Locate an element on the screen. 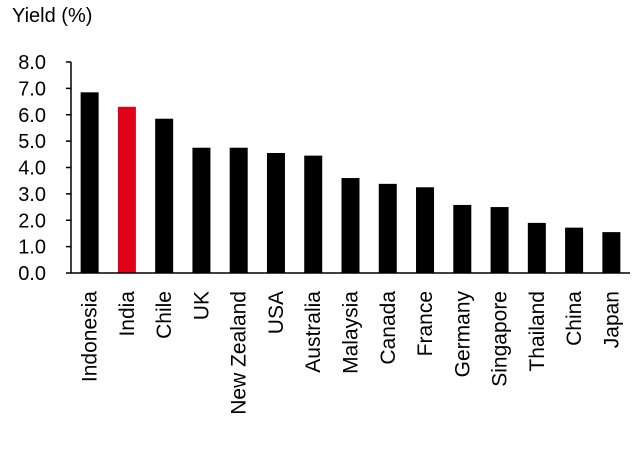 The width and height of the screenshot is (640, 459). bar-thailand is located at coordinates (536, 247).